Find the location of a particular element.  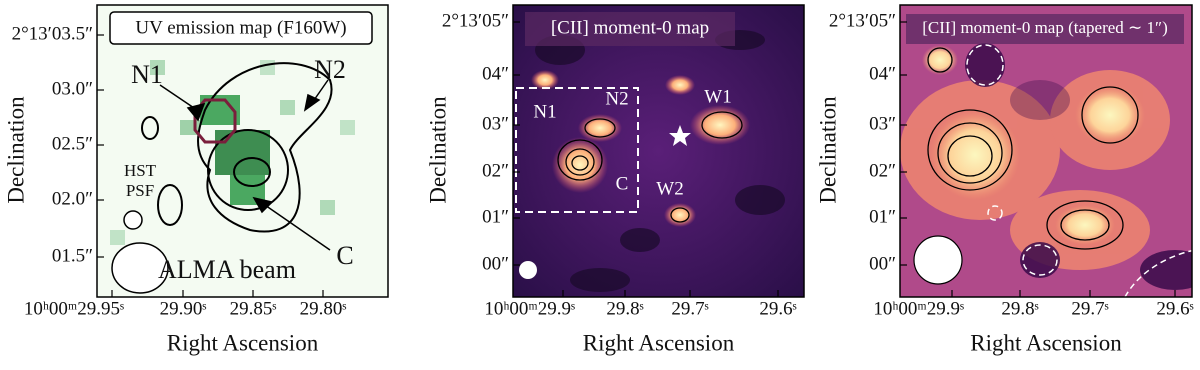

panel-title: UV emission map (F160W) is located at coordinates (240, 27).